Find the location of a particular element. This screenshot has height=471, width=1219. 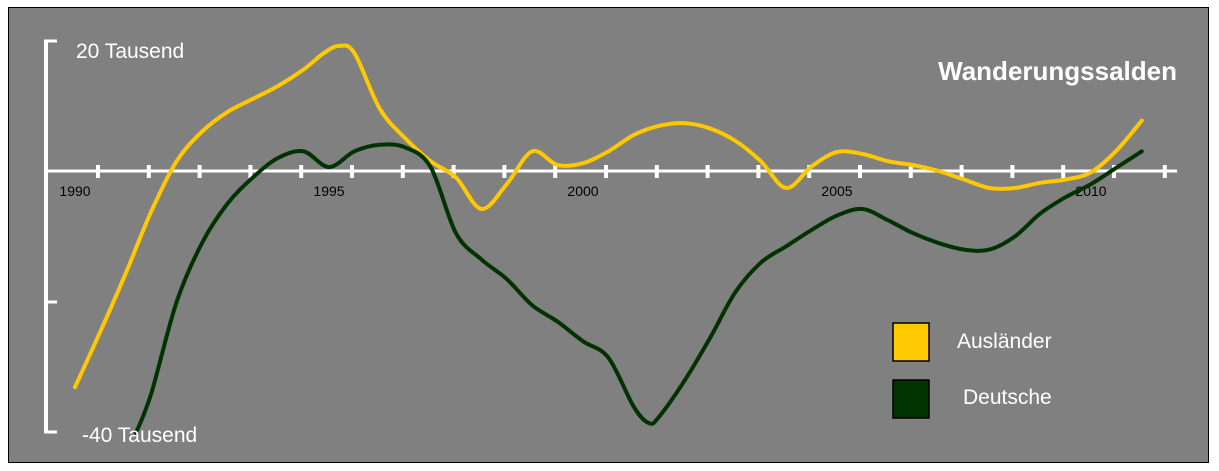

x-tick-label-1995: 1995 is located at coordinates (328, 191).